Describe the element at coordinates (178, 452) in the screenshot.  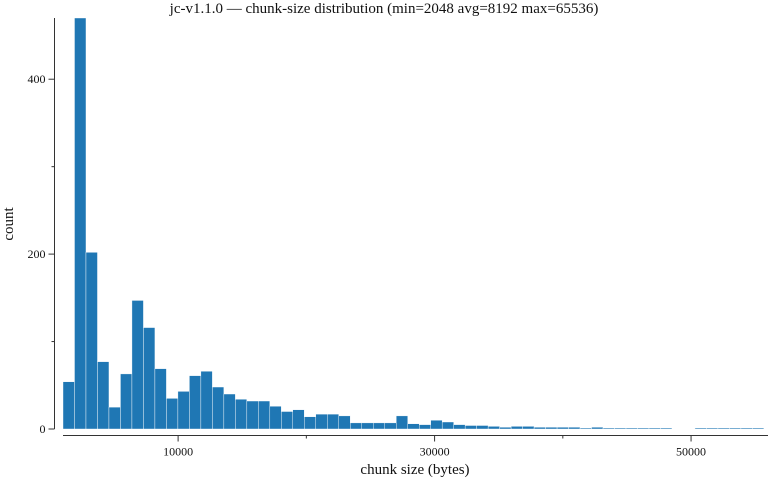
I see `x-tick-label: 10000` at that location.